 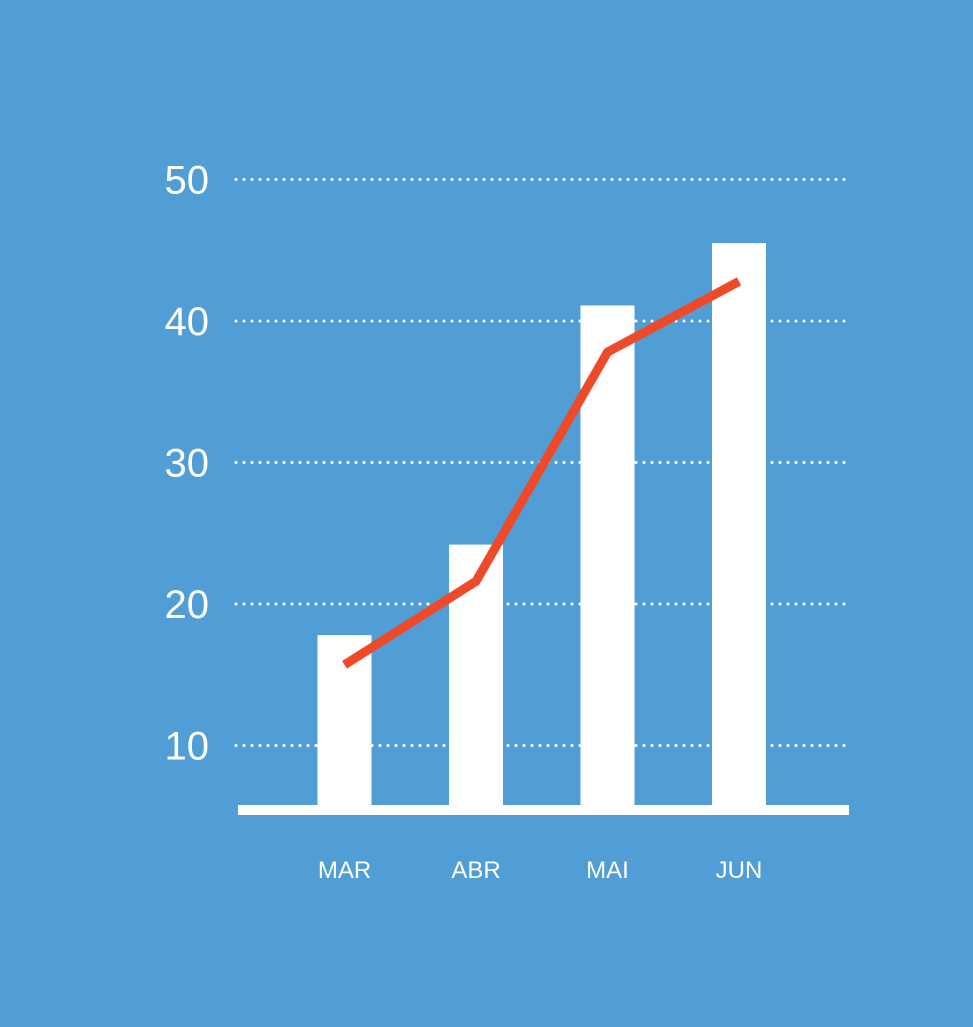 I want to click on y-axis-ticks: 10 20 30 40 50, so click(x=187, y=464).